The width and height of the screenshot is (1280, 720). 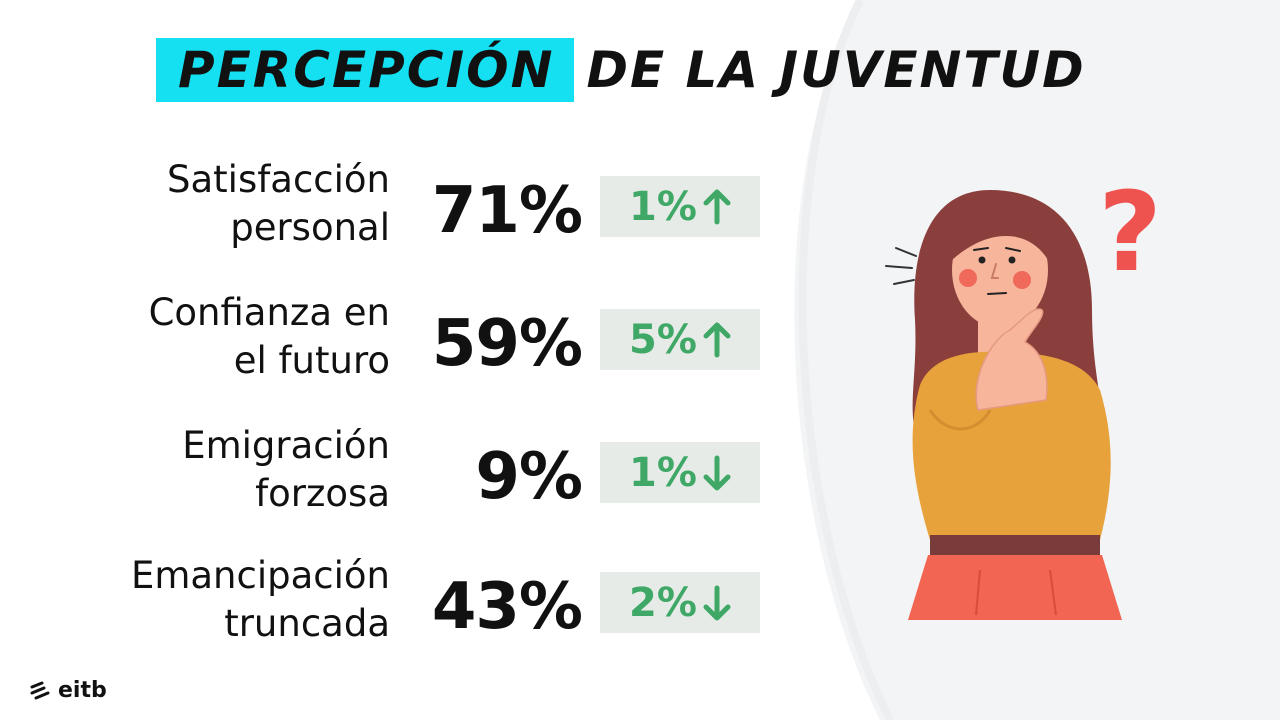 What do you see at coordinates (269, 312) in the screenshot?
I see `stat-label-line1: Confianza en` at bounding box center [269, 312].